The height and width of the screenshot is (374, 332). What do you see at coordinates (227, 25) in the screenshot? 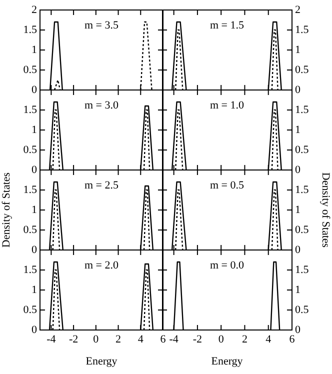
I see `annotation: m = 1.5` at bounding box center [227, 25].